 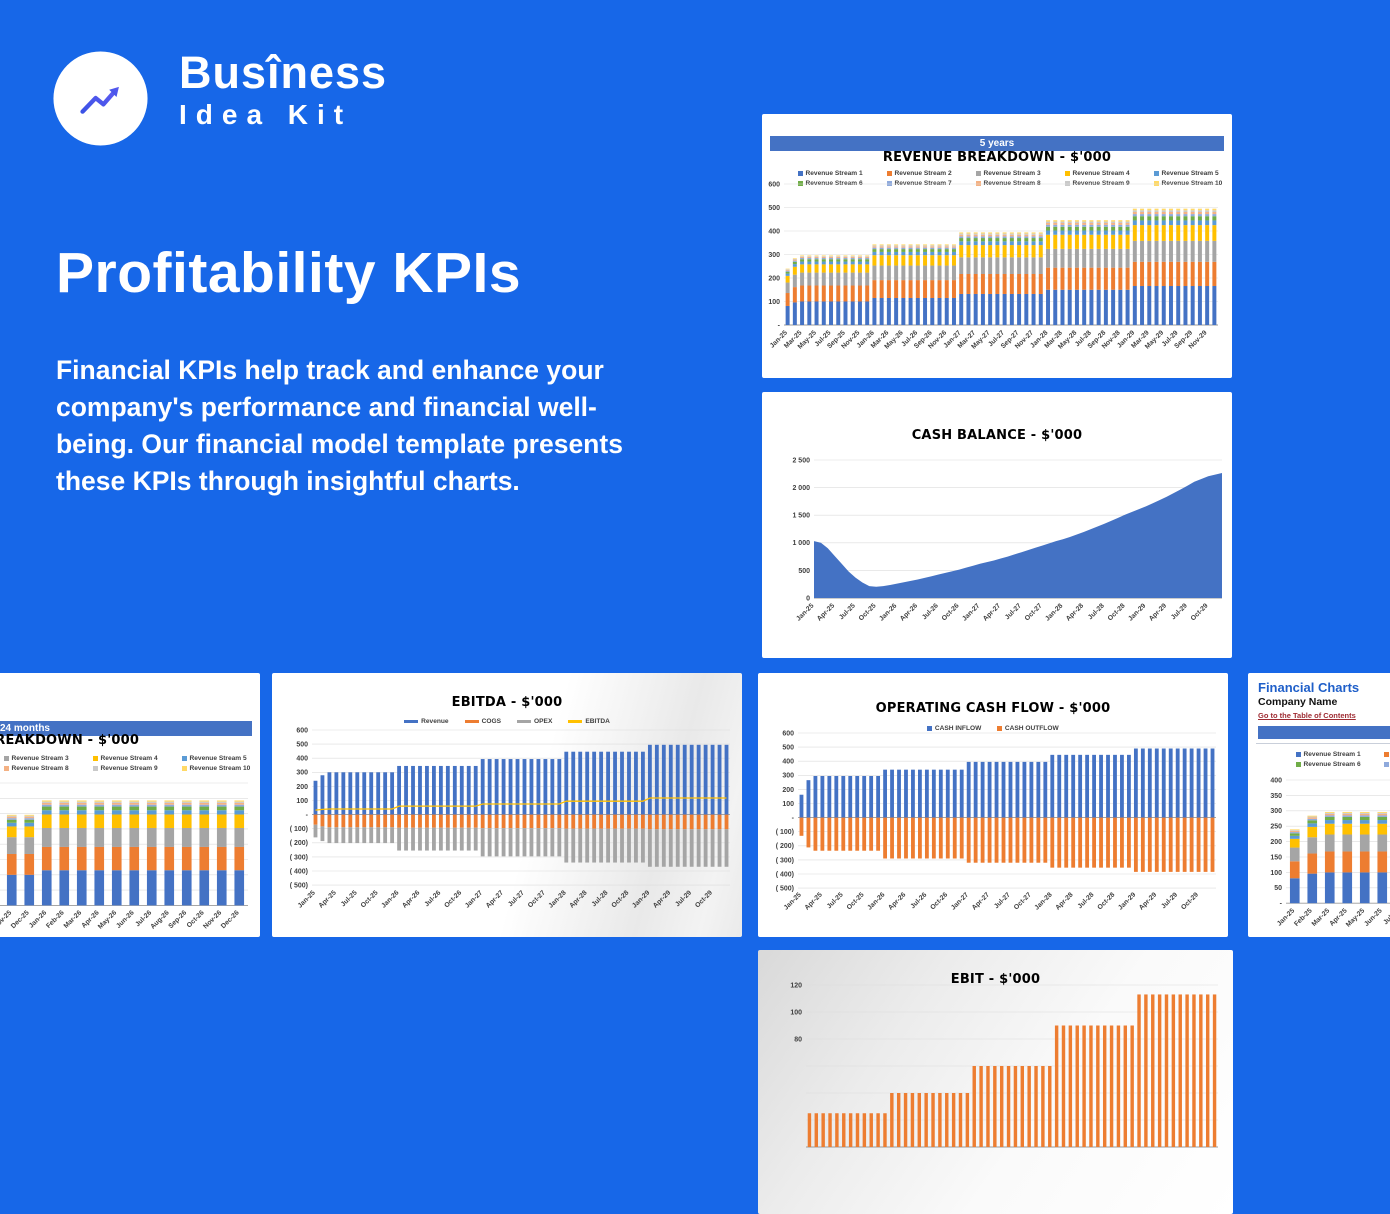 What do you see at coordinates (1169, 900) in the screenshot?
I see `svg-text: Jul-29` at bounding box center [1169, 900].